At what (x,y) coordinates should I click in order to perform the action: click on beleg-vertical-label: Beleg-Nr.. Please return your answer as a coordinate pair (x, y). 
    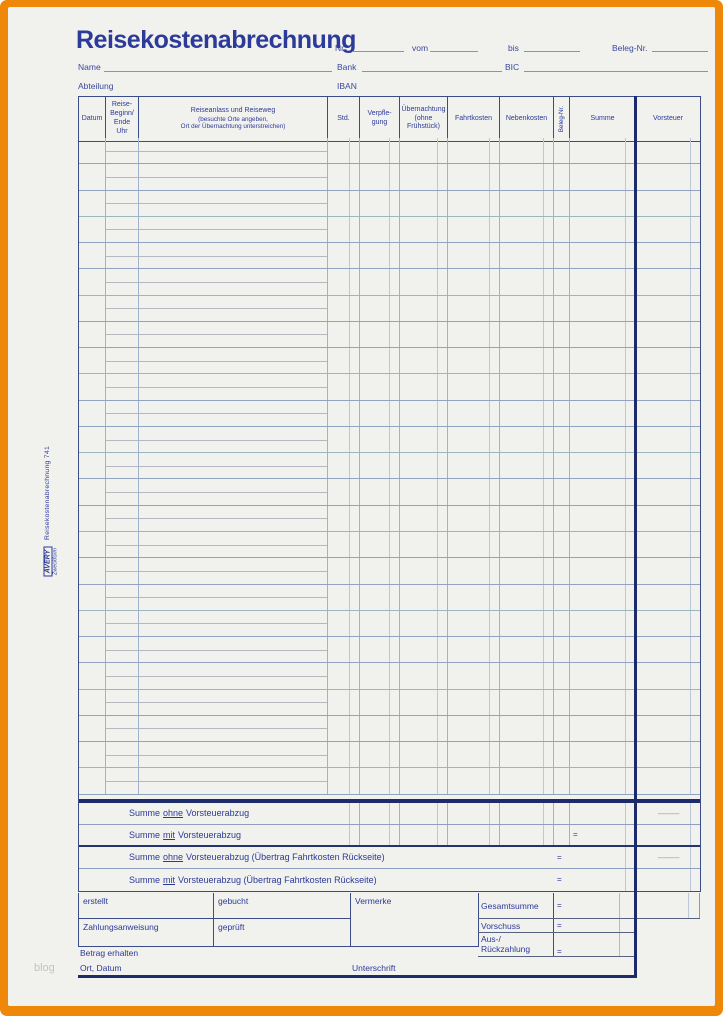
    Looking at the image, I should click on (561, 119).